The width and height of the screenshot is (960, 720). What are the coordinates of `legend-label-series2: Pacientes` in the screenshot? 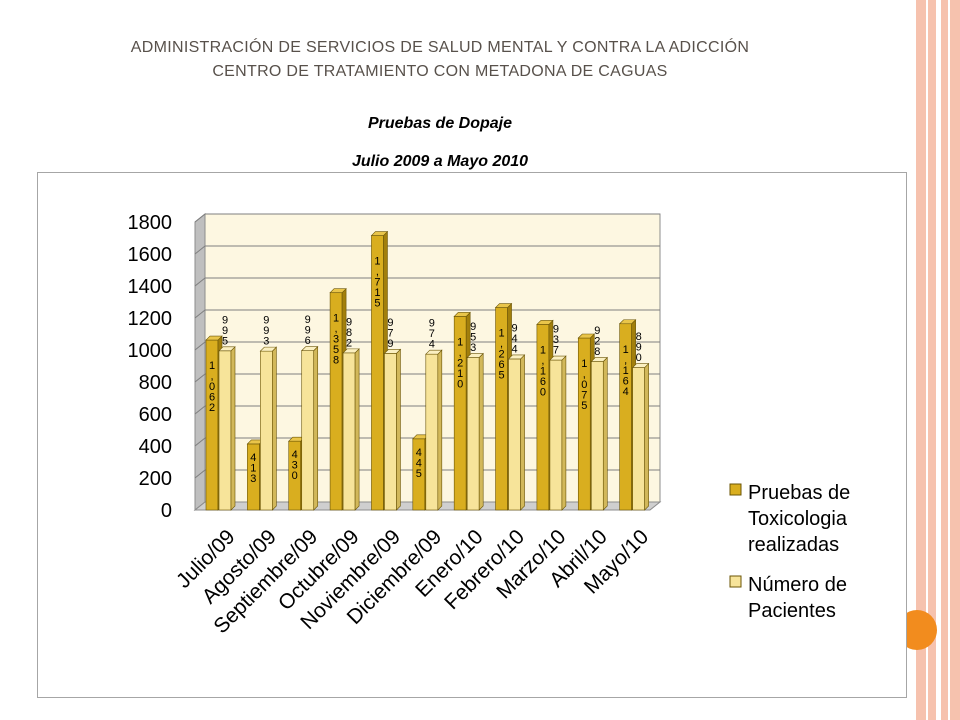 It's located at (792, 611).